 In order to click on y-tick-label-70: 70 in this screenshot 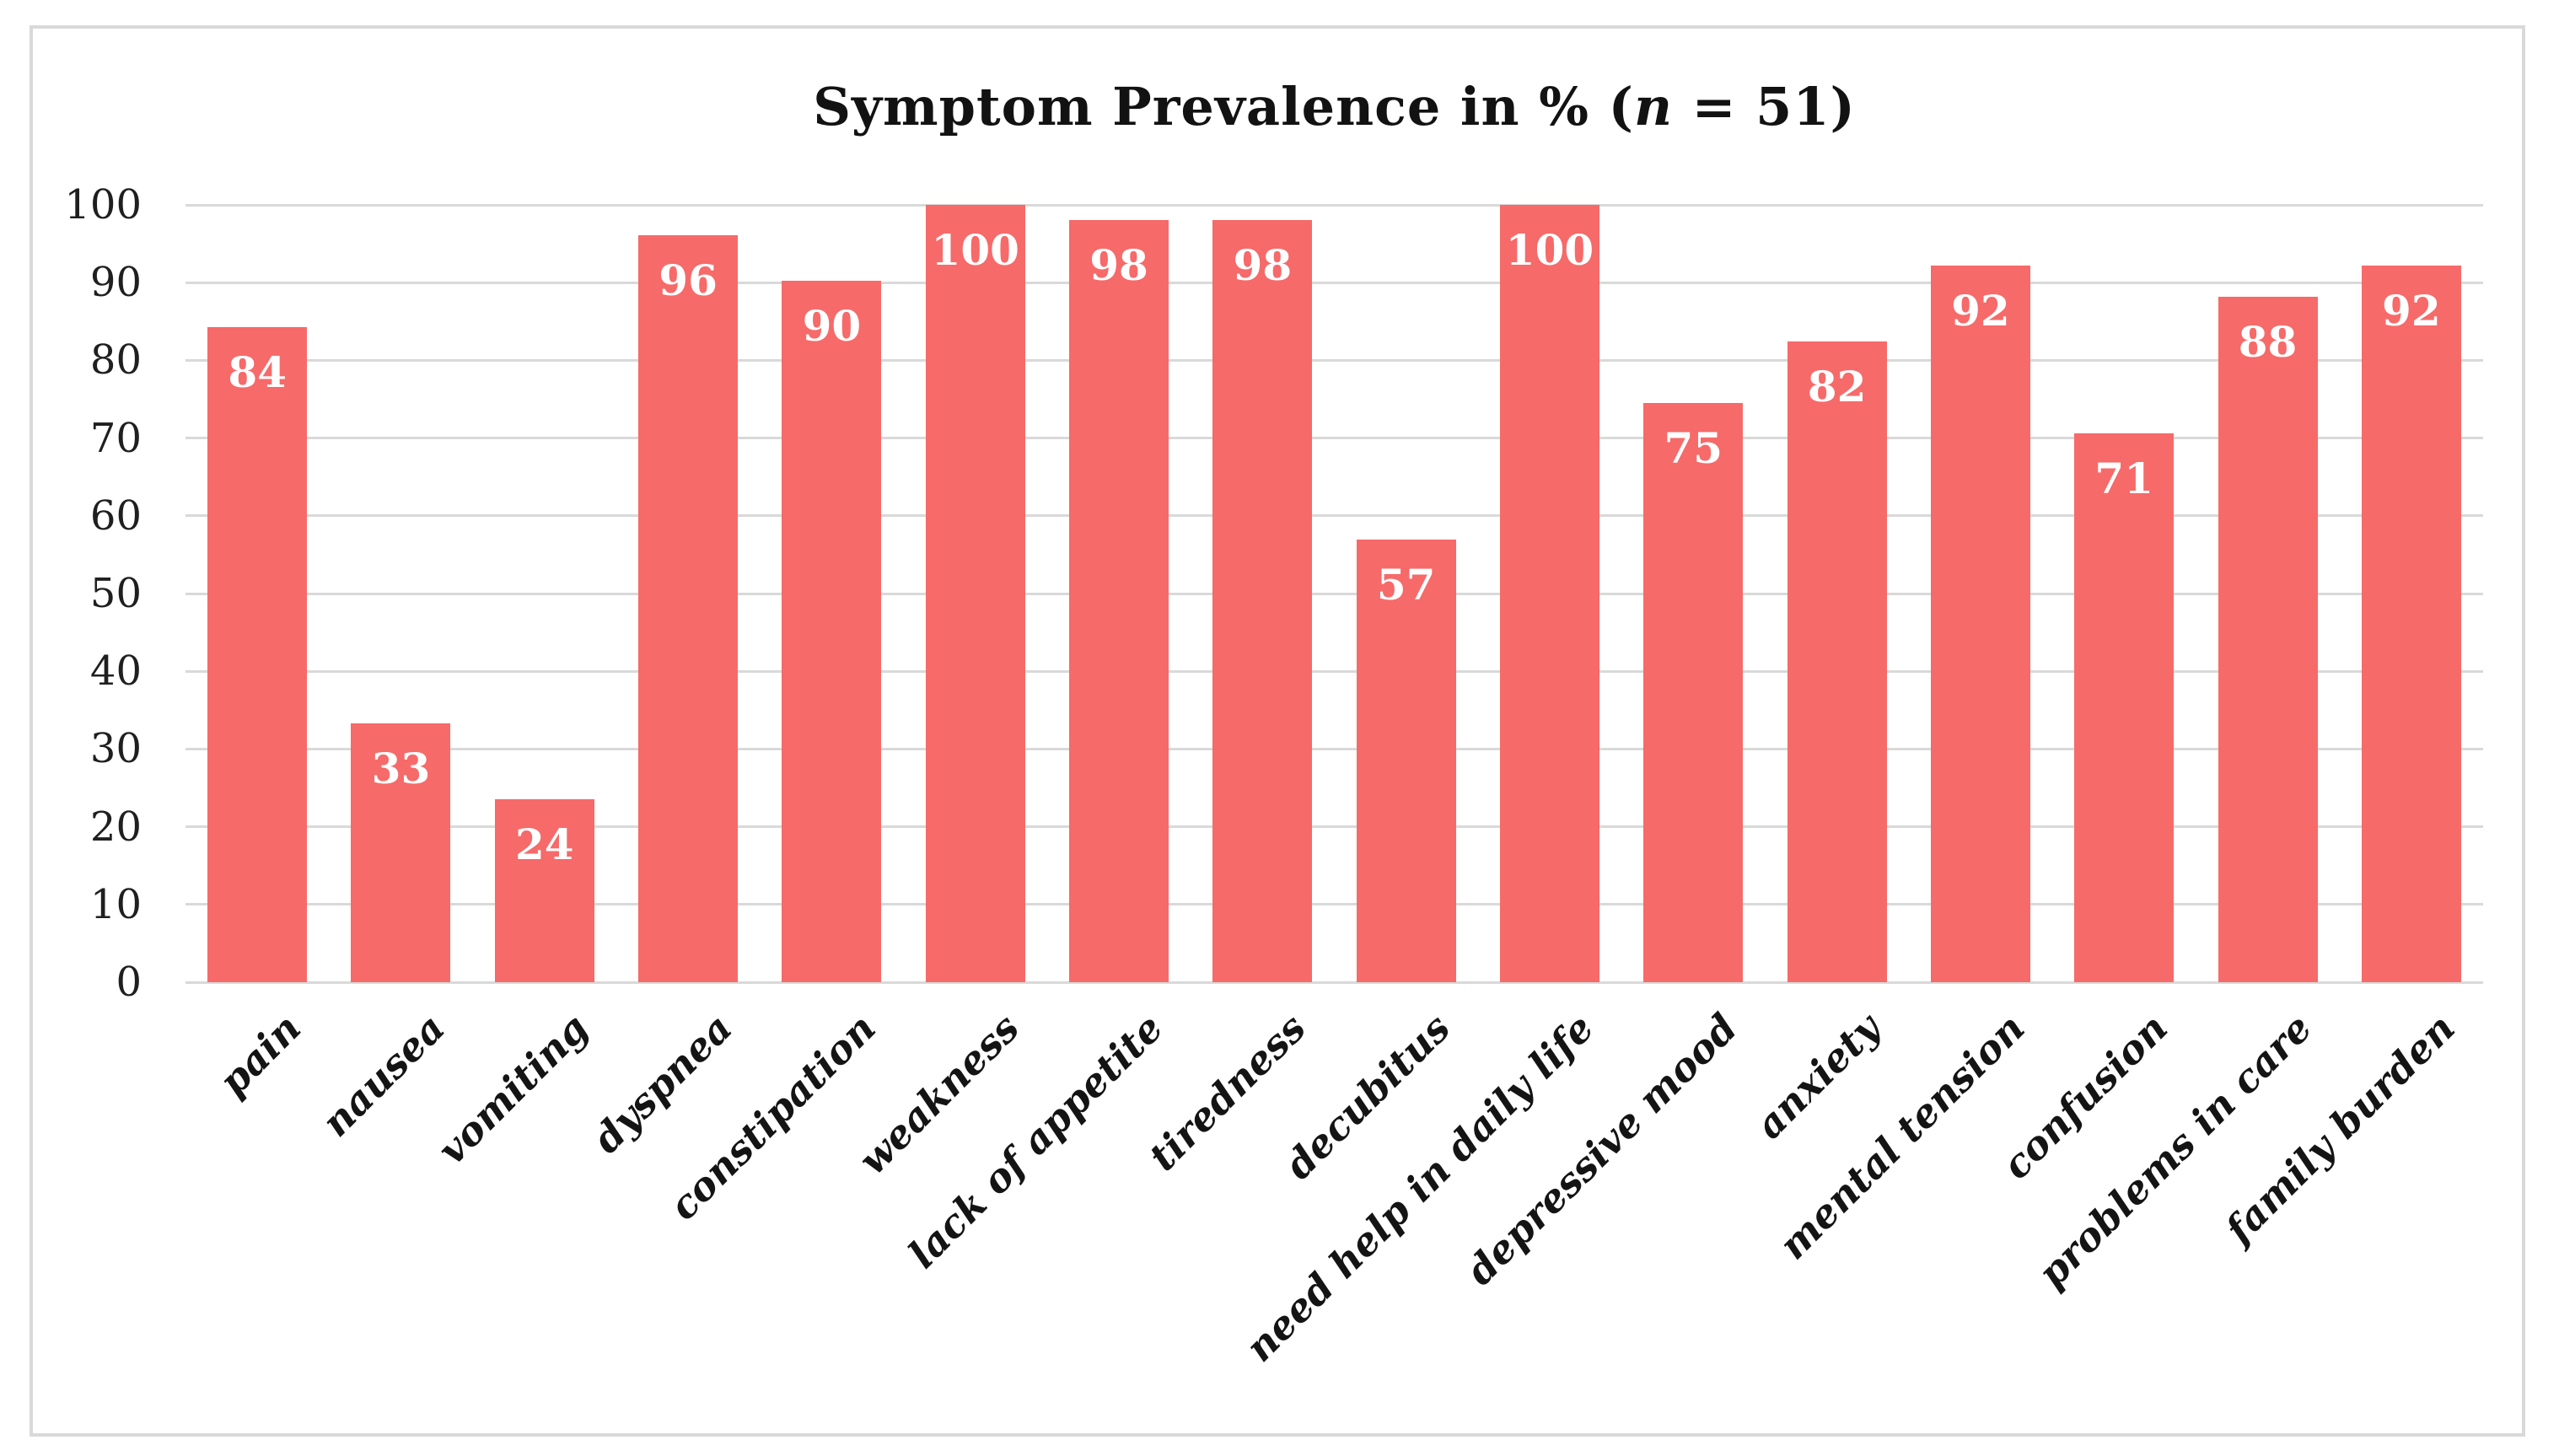, I will do `click(115, 438)`.